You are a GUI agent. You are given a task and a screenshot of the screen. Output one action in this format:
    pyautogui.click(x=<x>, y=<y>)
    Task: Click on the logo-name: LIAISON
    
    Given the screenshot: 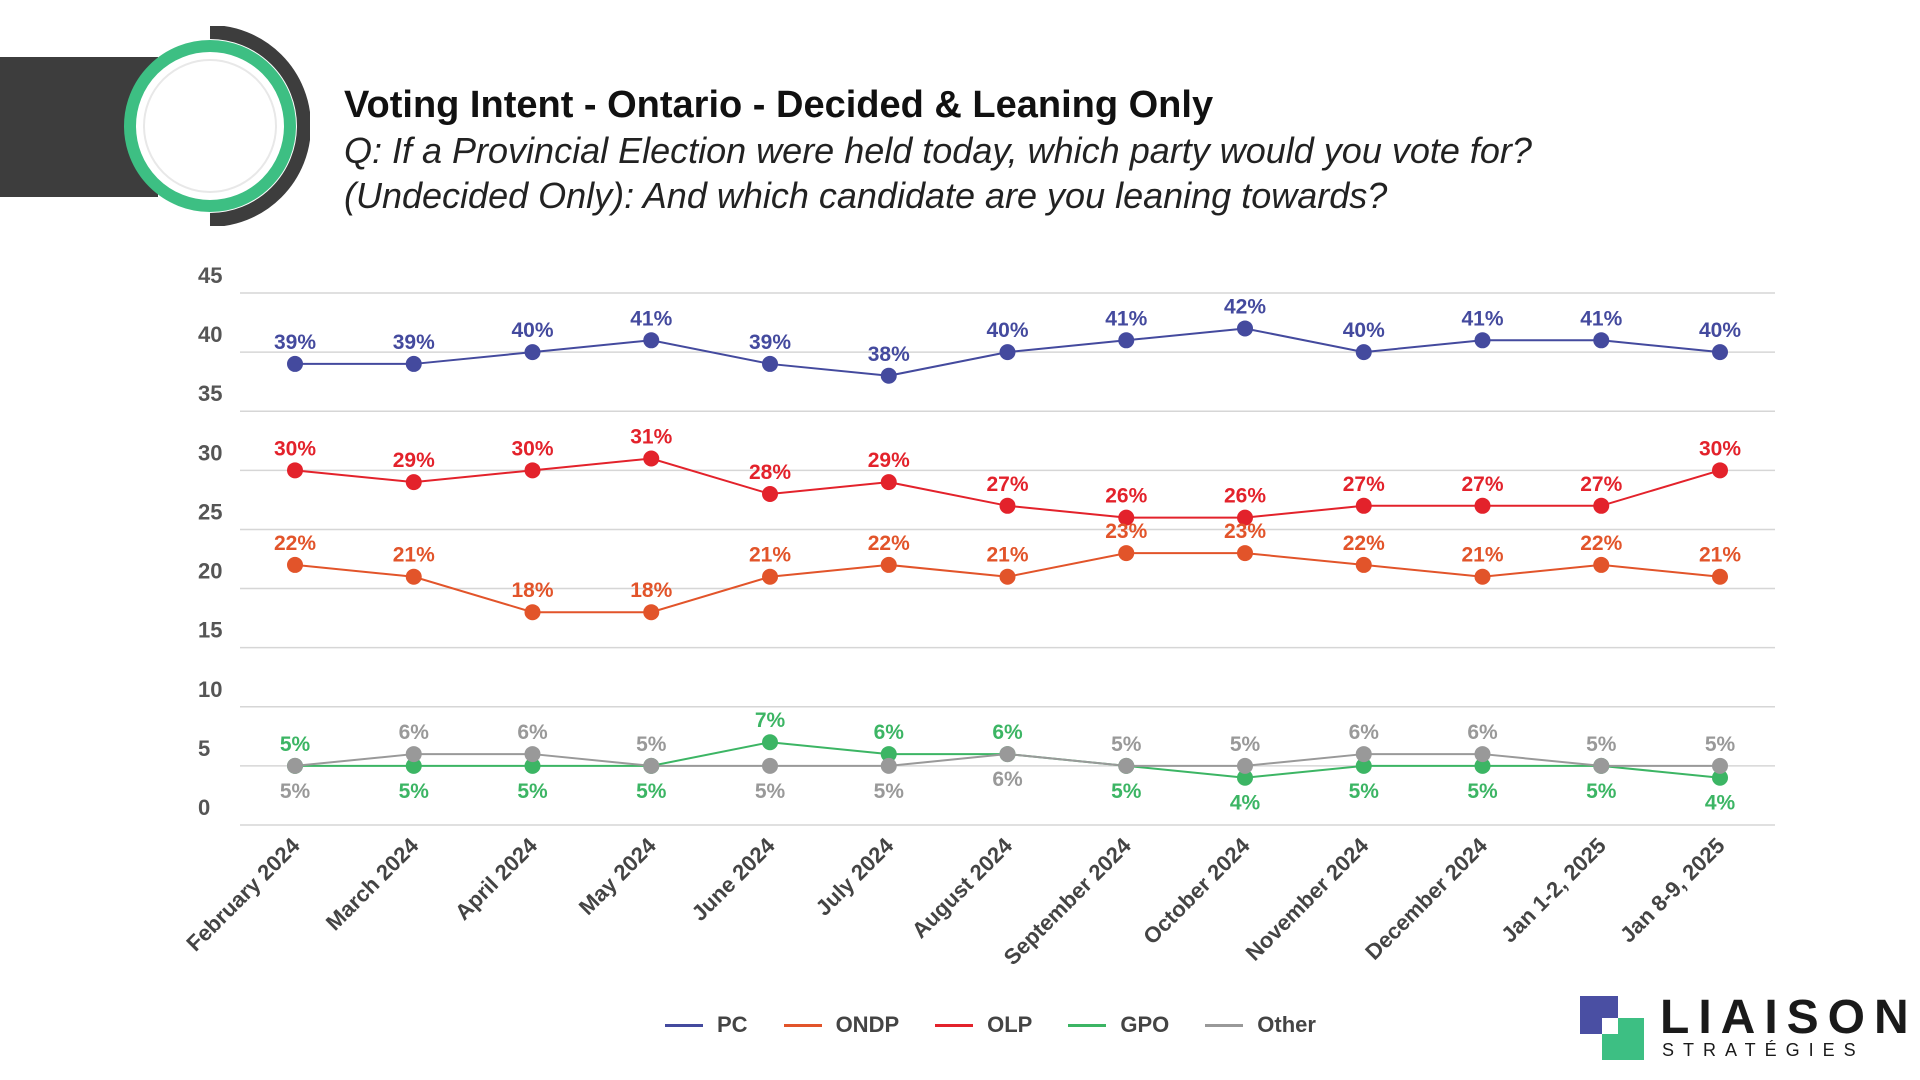 What is the action you would take?
    pyautogui.click(x=1789, y=1017)
    